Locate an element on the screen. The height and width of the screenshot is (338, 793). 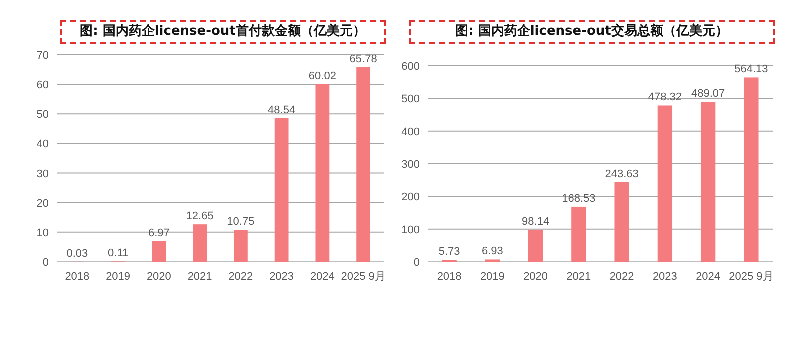
data-label: 168.53 is located at coordinates (579, 198).